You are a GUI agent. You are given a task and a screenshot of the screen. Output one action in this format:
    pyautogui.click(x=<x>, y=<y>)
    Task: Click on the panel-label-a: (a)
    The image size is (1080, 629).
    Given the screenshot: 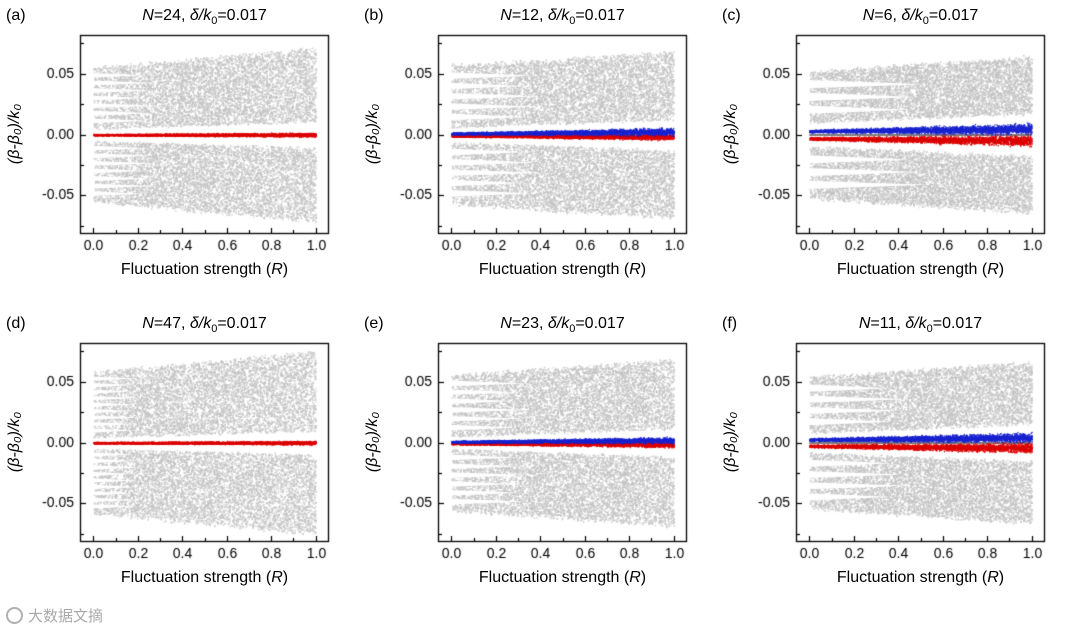 What is the action you would take?
    pyautogui.click(x=16, y=15)
    